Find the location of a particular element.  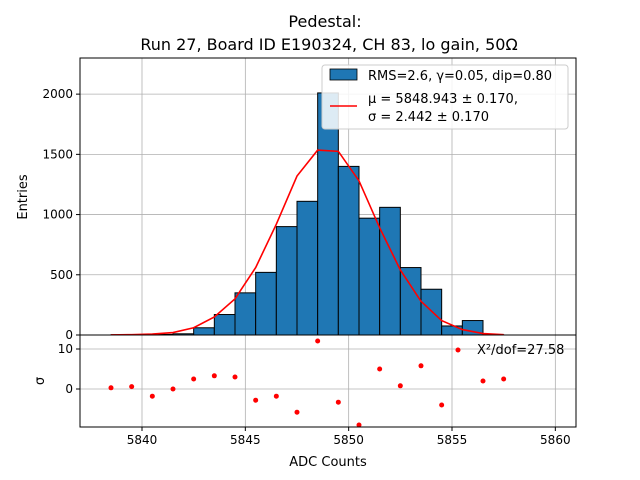

legend-box is located at coordinates (445, 97).